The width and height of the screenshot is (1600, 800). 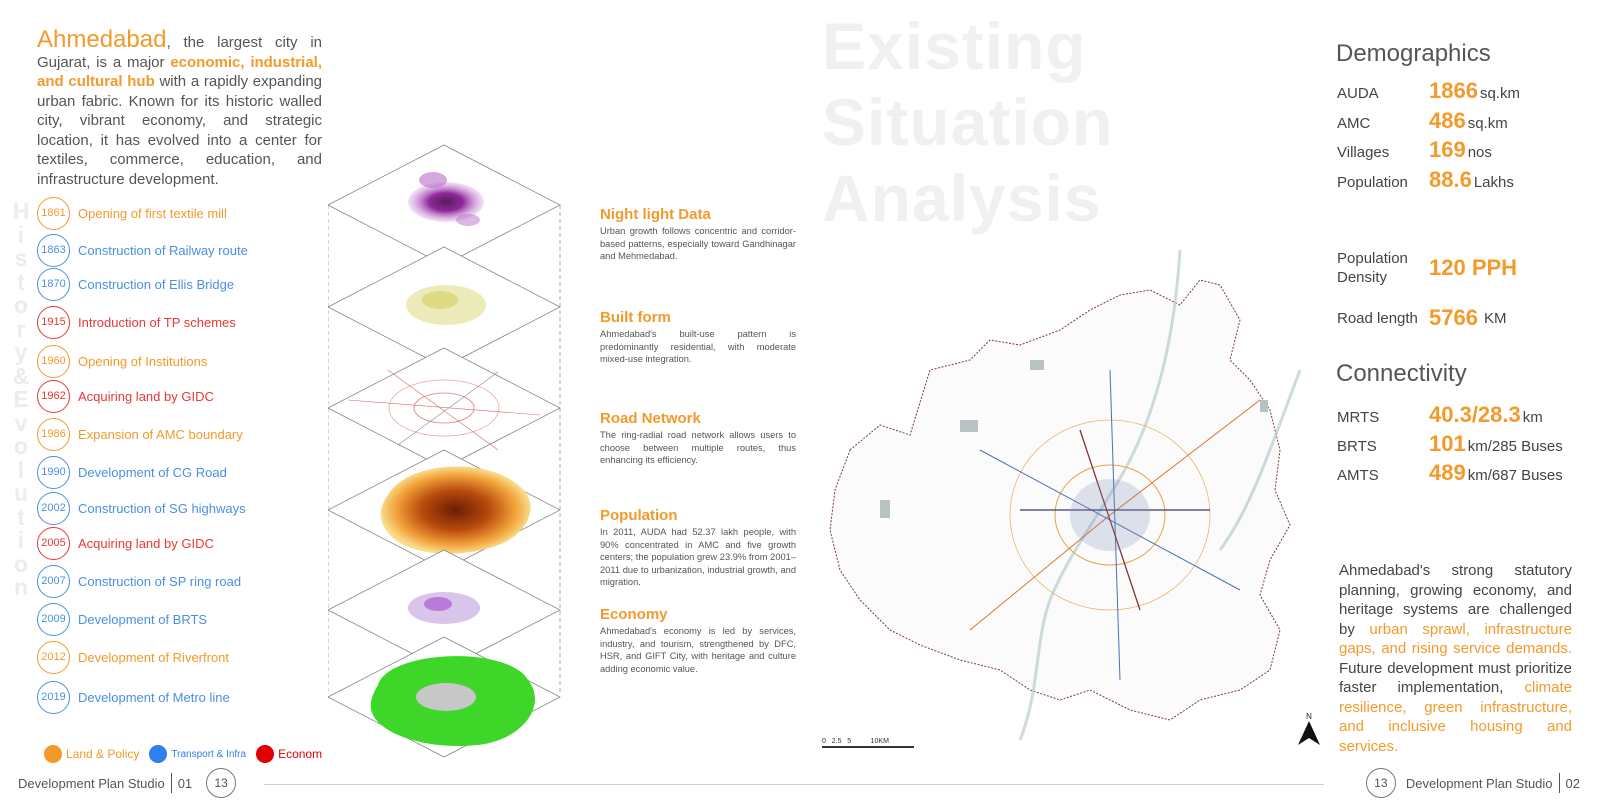 What do you see at coordinates (639, 515) in the screenshot?
I see `layer-title: Population` at bounding box center [639, 515].